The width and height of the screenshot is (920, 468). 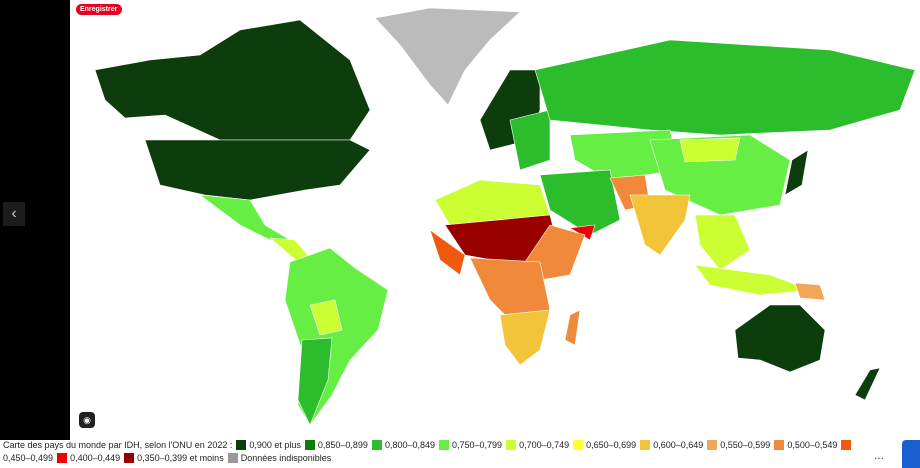 I want to click on legend-label: 0,850–0,899, so click(x=342, y=445).